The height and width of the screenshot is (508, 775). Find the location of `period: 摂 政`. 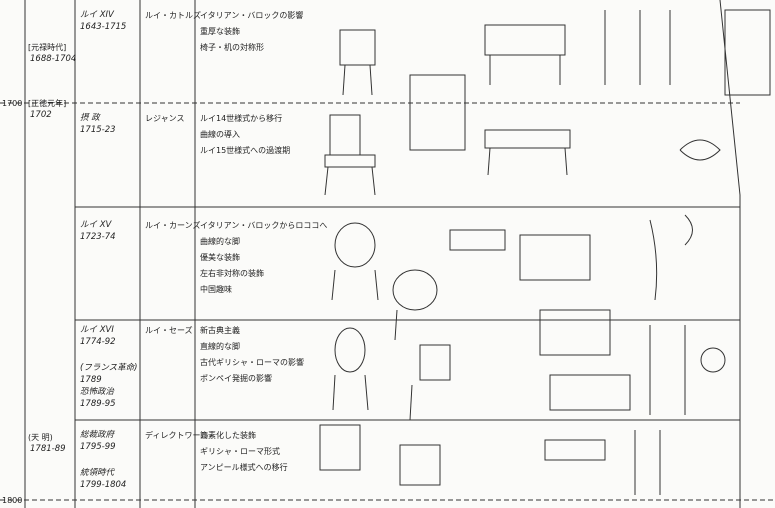

period: 摂 政 is located at coordinates (90, 118).